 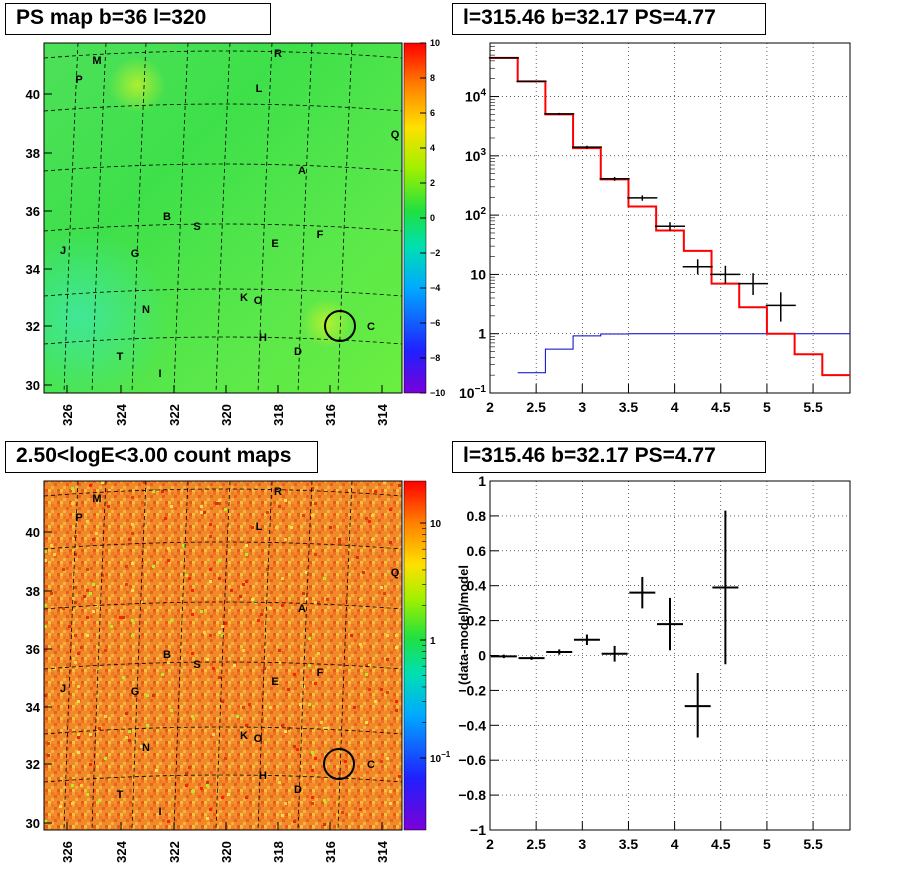 What do you see at coordinates (721, 407) in the screenshot?
I see `x-tick-label: 4.5` at bounding box center [721, 407].